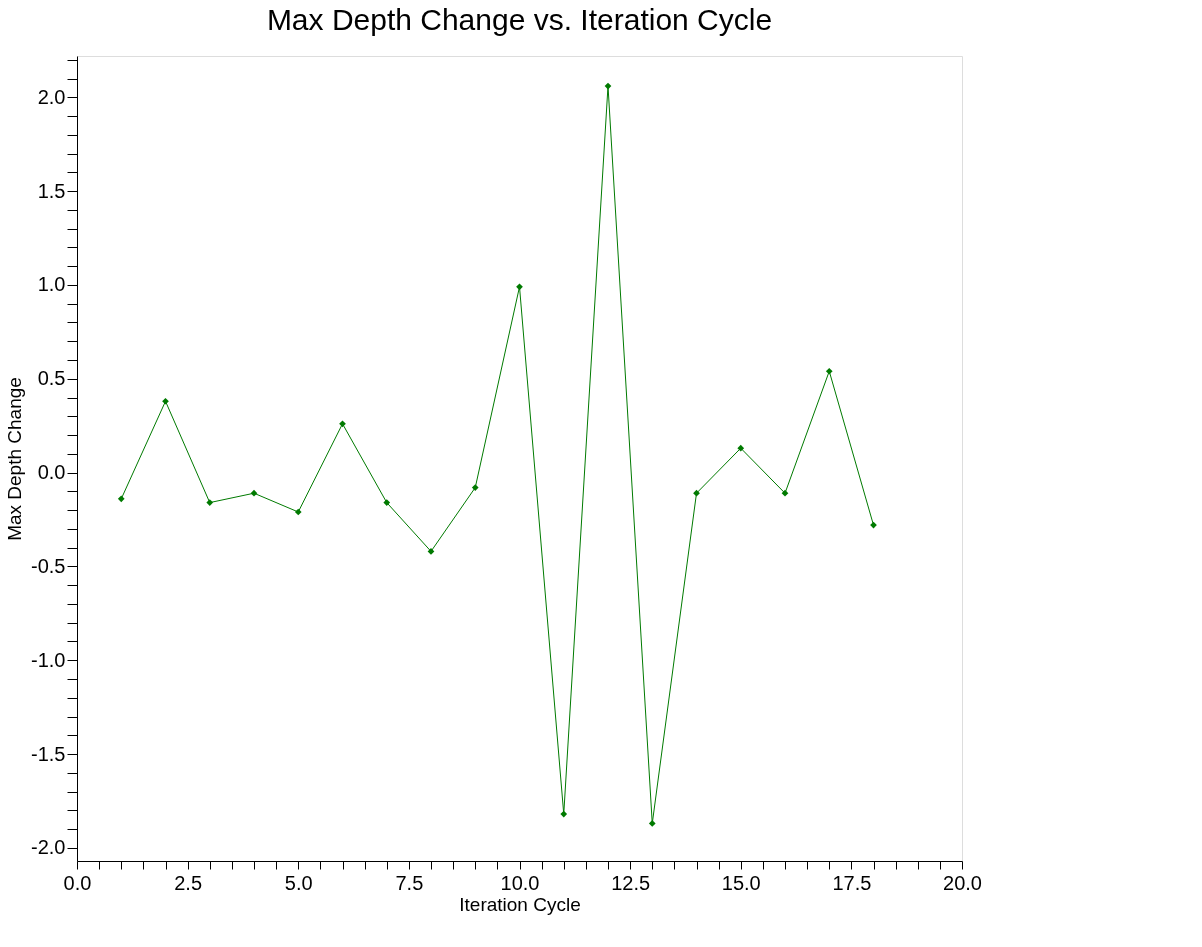  What do you see at coordinates (48, 847) in the screenshot?
I see `y-tick-label: -2.0` at bounding box center [48, 847].